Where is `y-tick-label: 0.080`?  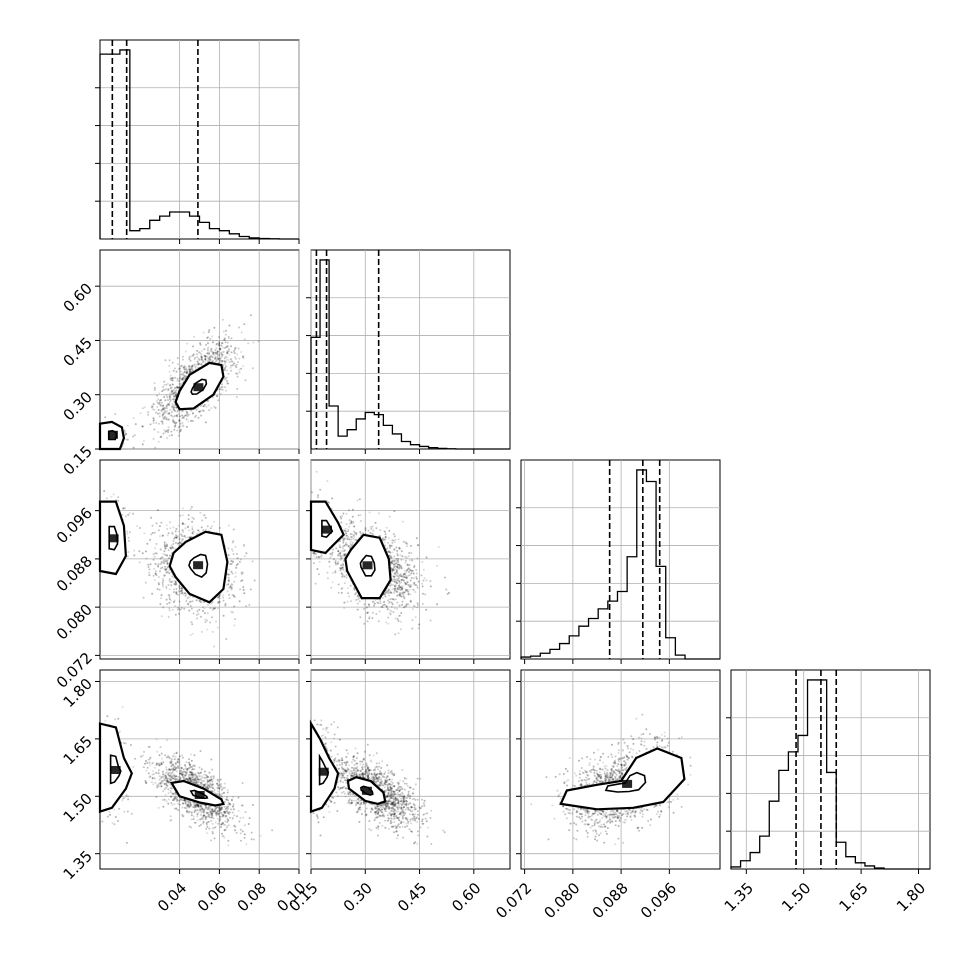
y-tick-label: 0.080 is located at coordinates (74, 621).